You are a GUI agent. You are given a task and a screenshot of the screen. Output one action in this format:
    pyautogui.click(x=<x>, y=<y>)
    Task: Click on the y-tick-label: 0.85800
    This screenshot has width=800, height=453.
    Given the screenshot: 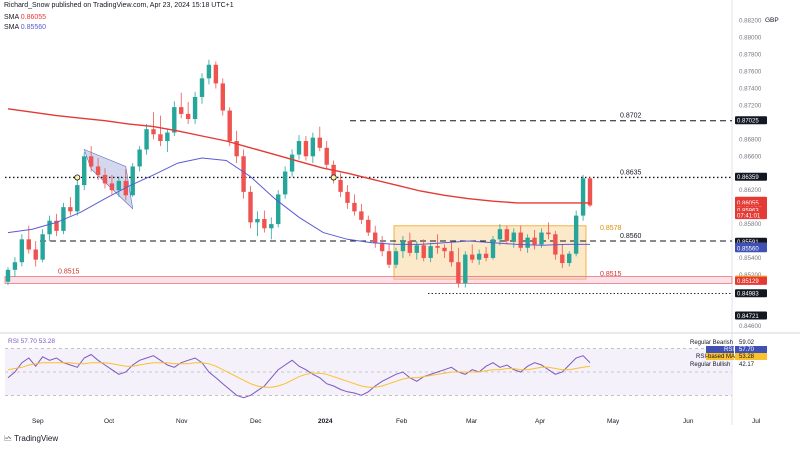 What is the action you would take?
    pyautogui.click(x=750, y=224)
    